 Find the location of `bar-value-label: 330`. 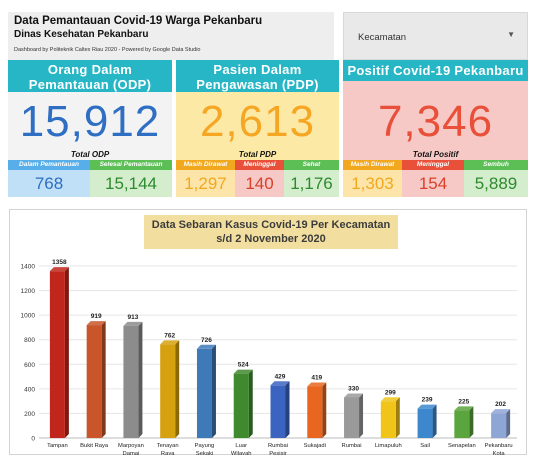

bar-value-label: 330 is located at coordinates (353, 388).